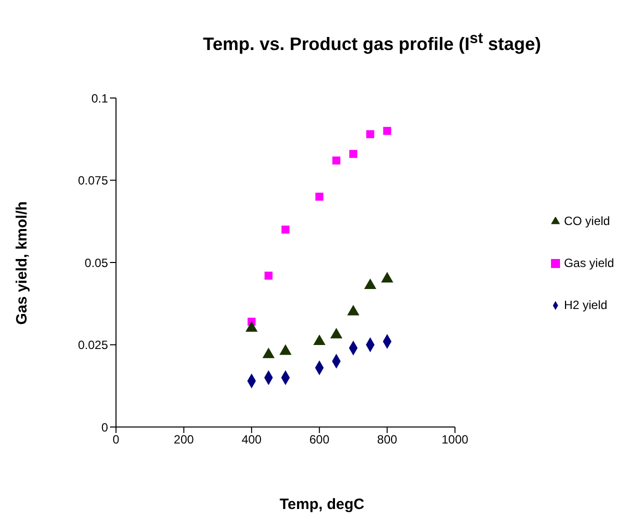  Describe the element at coordinates (322, 504) in the screenshot. I see `x-axis-title: Temp, degC` at that location.